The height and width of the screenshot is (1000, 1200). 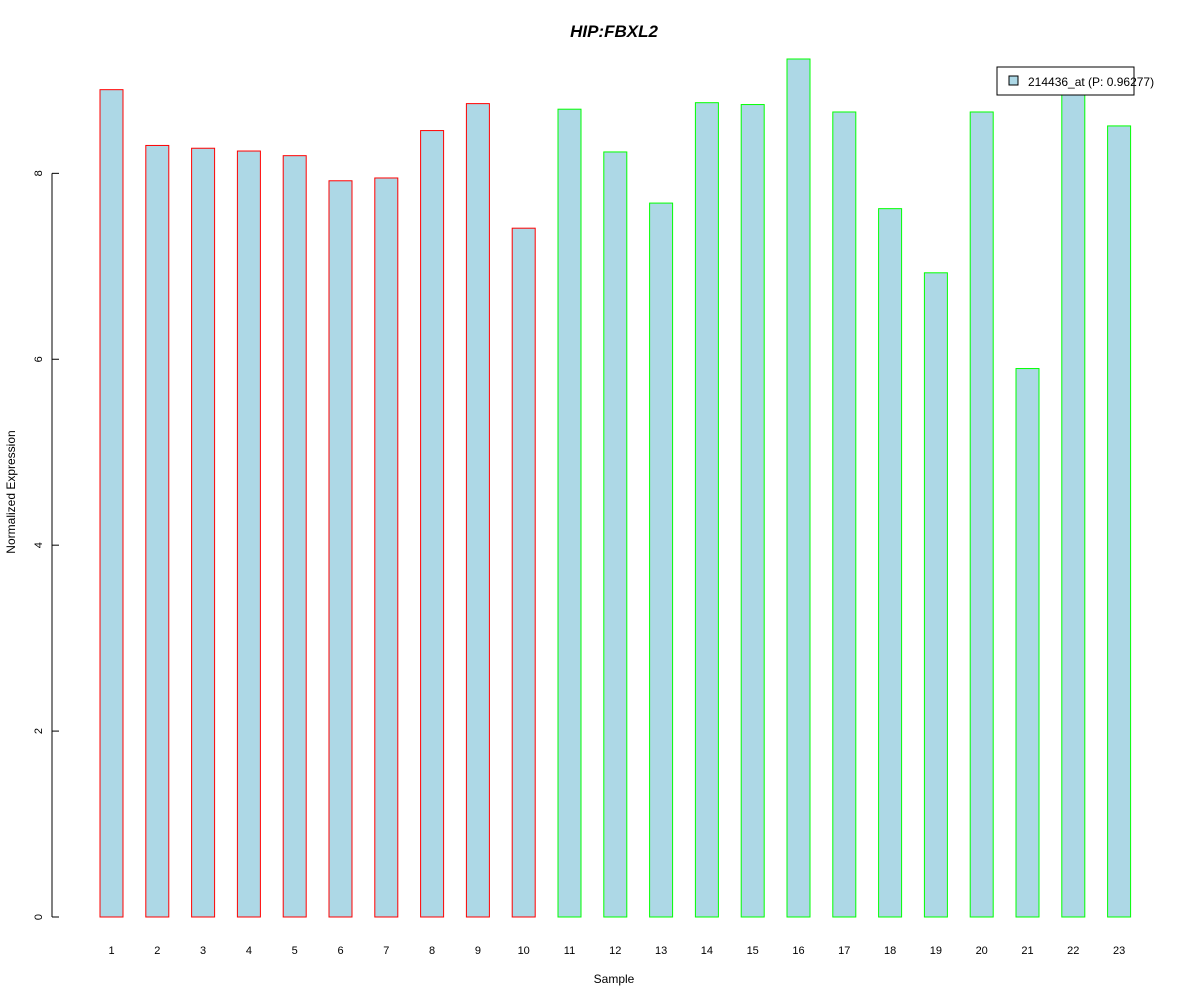 What do you see at coordinates (1027, 951) in the screenshot?
I see `x-tick-label: 21` at bounding box center [1027, 951].